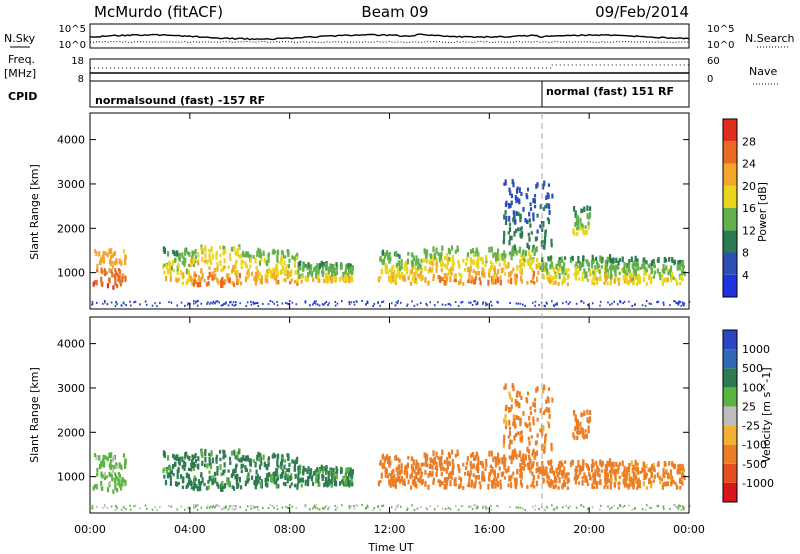 The width and height of the screenshot is (800, 554). What do you see at coordinates (71, 477) in the screenshot?
I see `y-tick-label: 1000` at bounding box center [71, 477].